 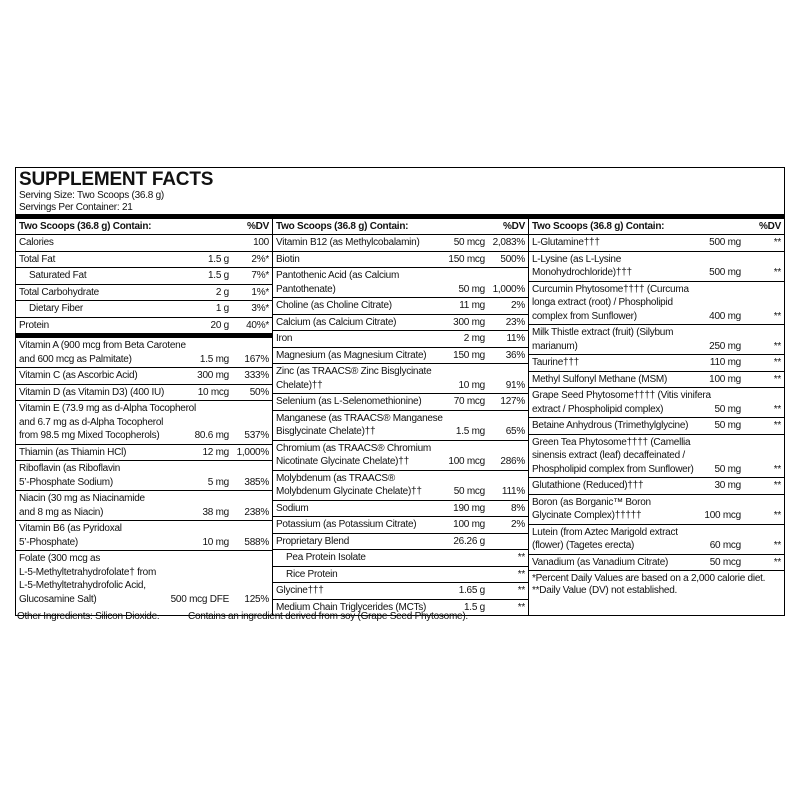 What do you see at coordinates (343, 542) in the screenshot?
I see `nutrient-name: Proprietary Blend` at bounding box center [343, 542].